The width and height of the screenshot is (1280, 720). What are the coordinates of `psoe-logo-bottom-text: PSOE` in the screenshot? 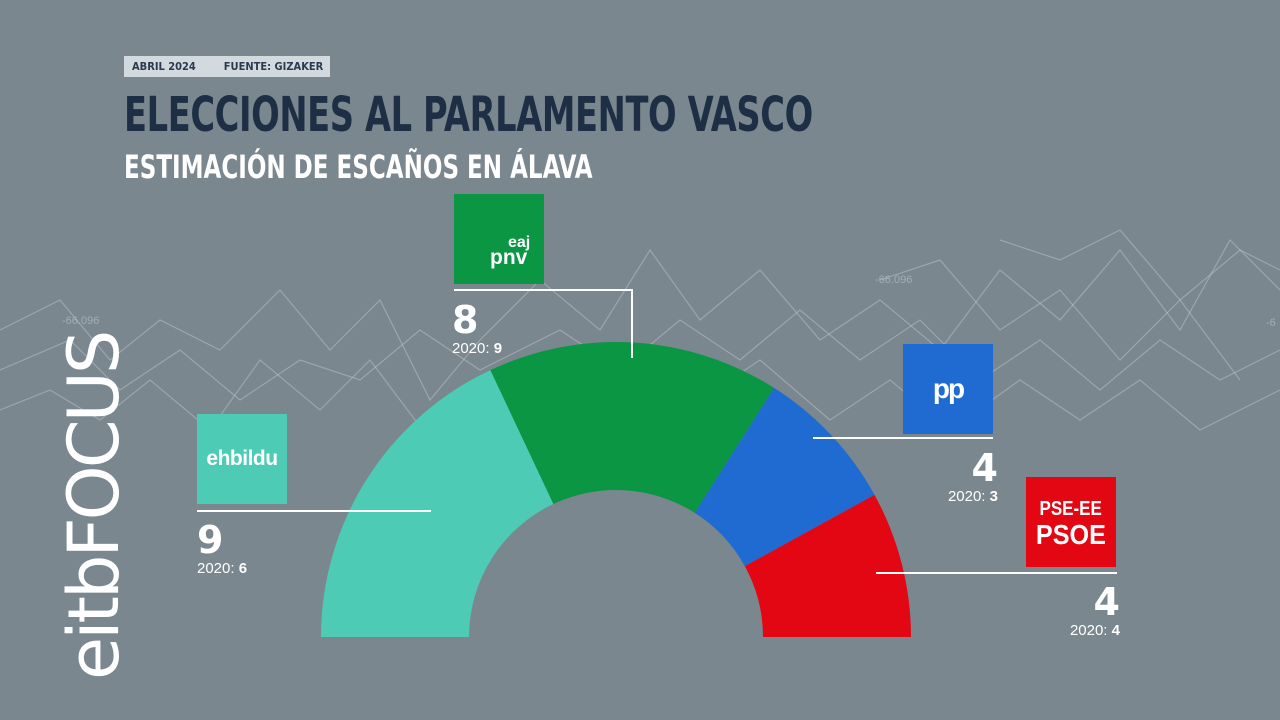 It's located at (1071, 534).